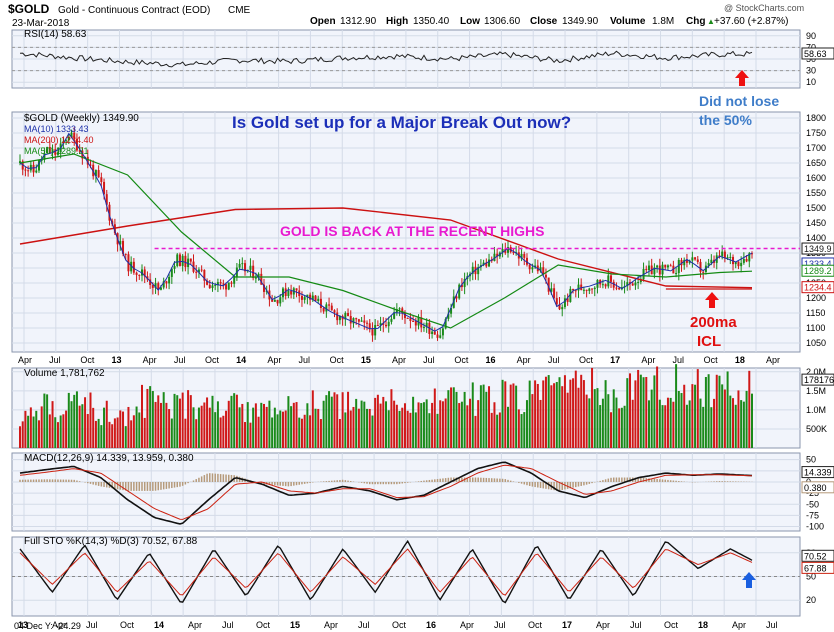  I want to click on price-tick-label: 1050, so click(816, 343).